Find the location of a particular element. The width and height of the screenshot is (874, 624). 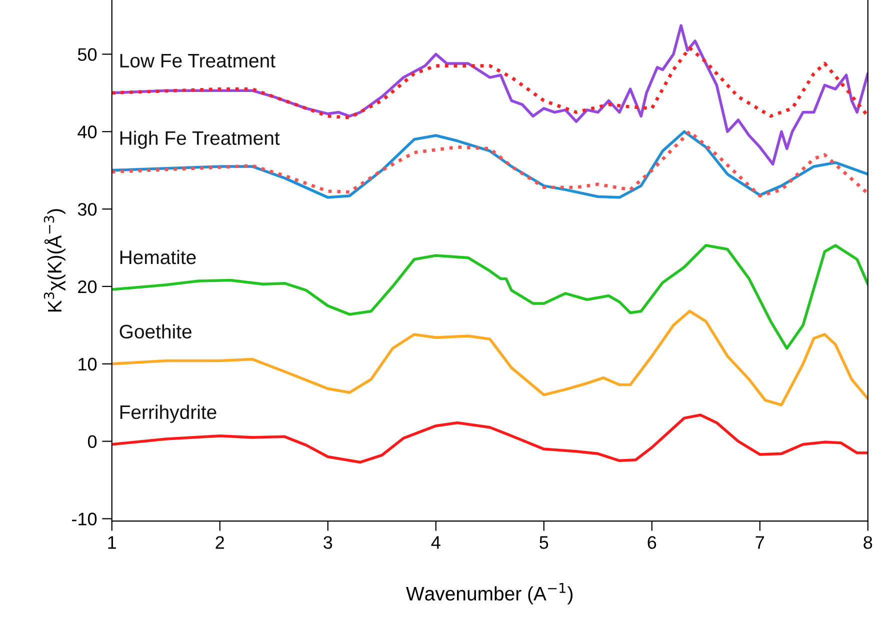

y-tick-label: -10 is located at coordinates (84, 519).